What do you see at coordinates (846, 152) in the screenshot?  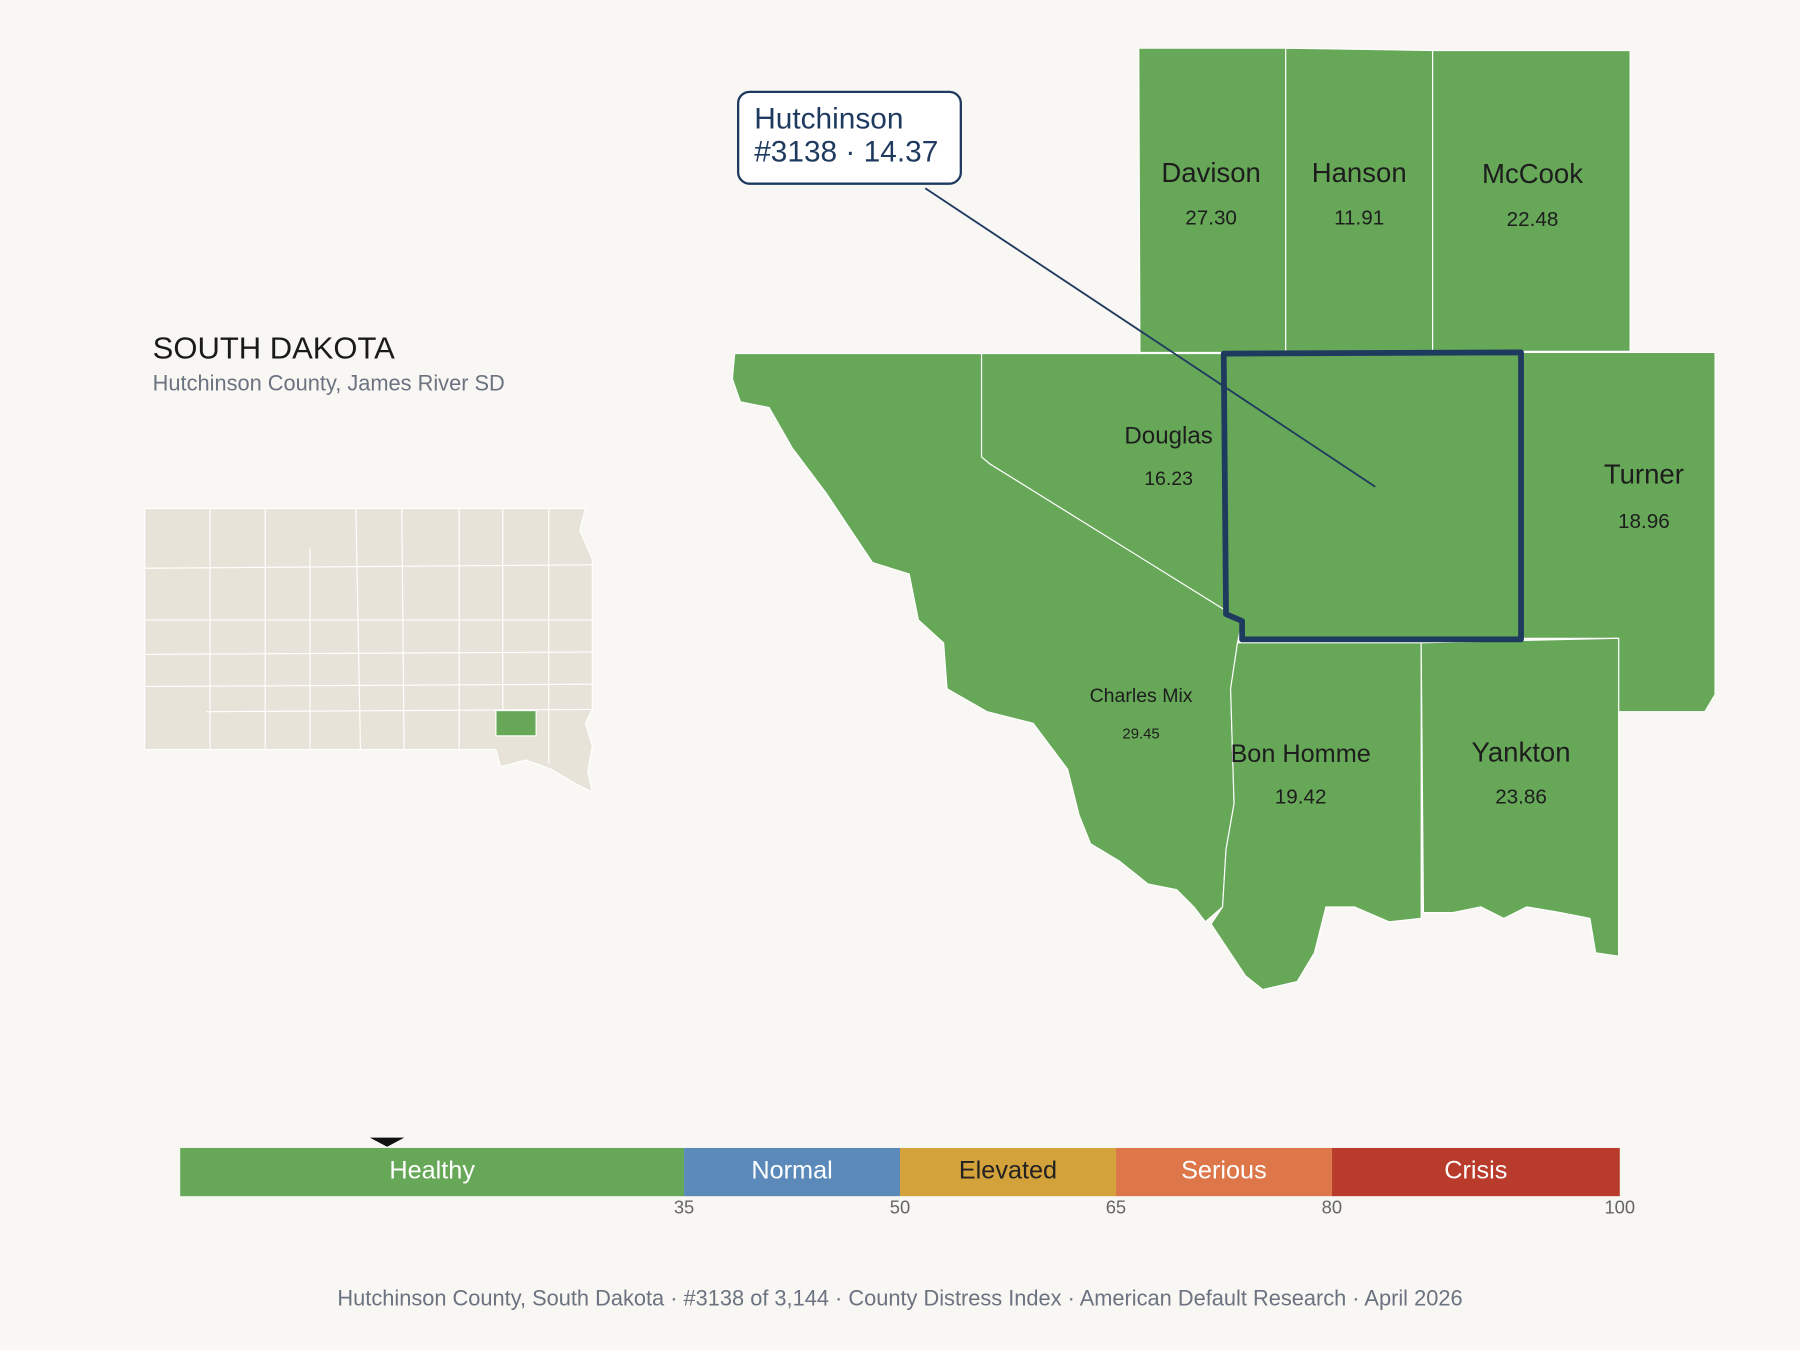 I see `callout-detail: #3138 · 14.37` at bounding box center [846, 152].